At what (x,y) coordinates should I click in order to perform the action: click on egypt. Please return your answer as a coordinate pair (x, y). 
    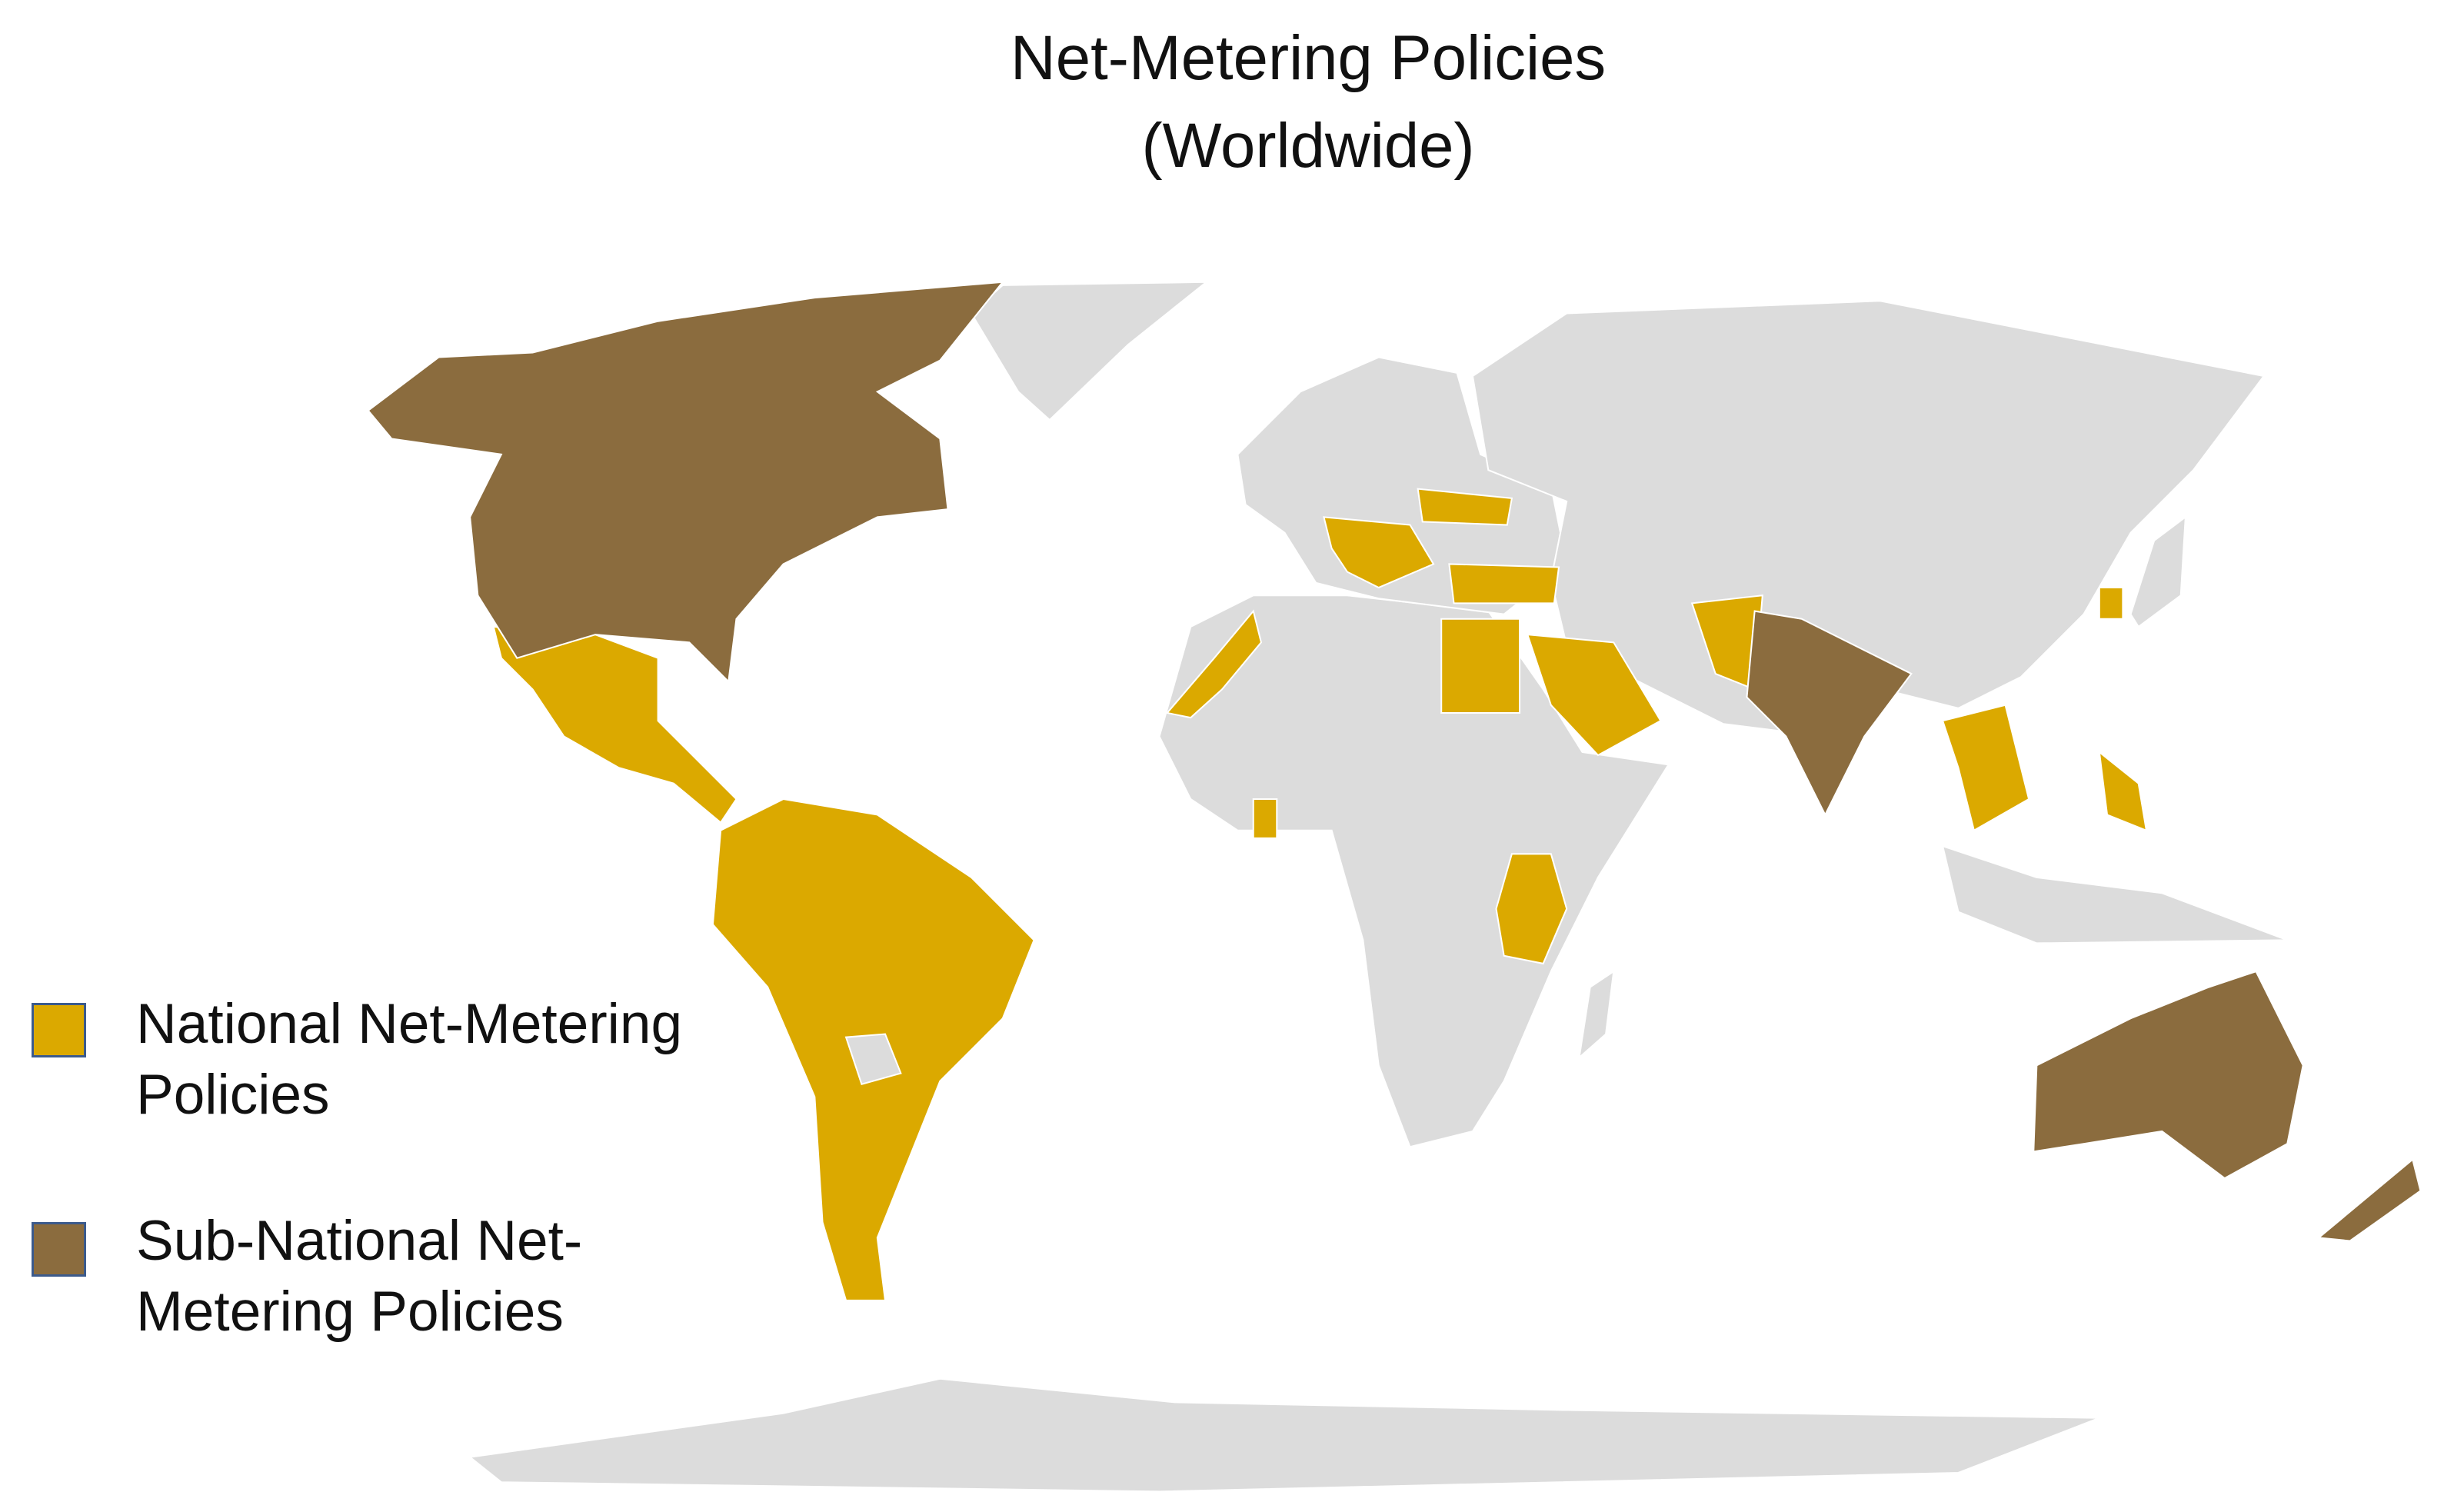
    Looking at the image, I should click on (1481, 666).